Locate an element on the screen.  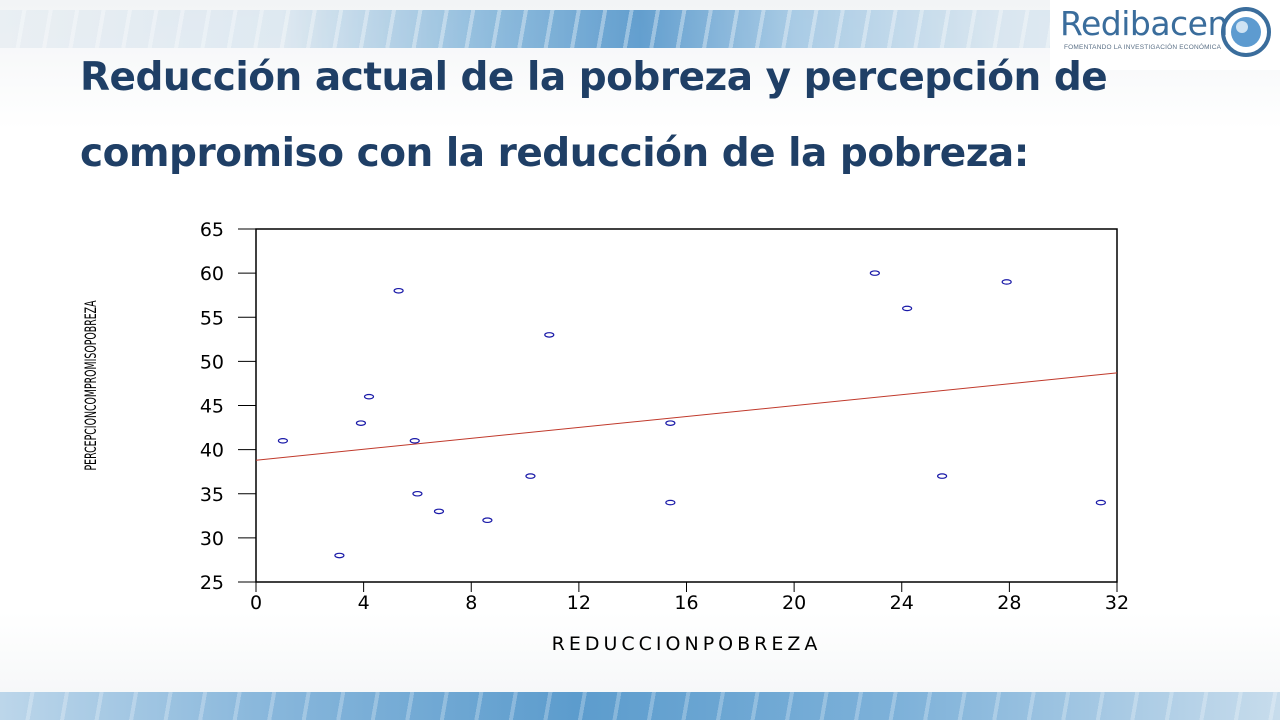
x-tick-label: 4 is located at coordinates (364, 603).